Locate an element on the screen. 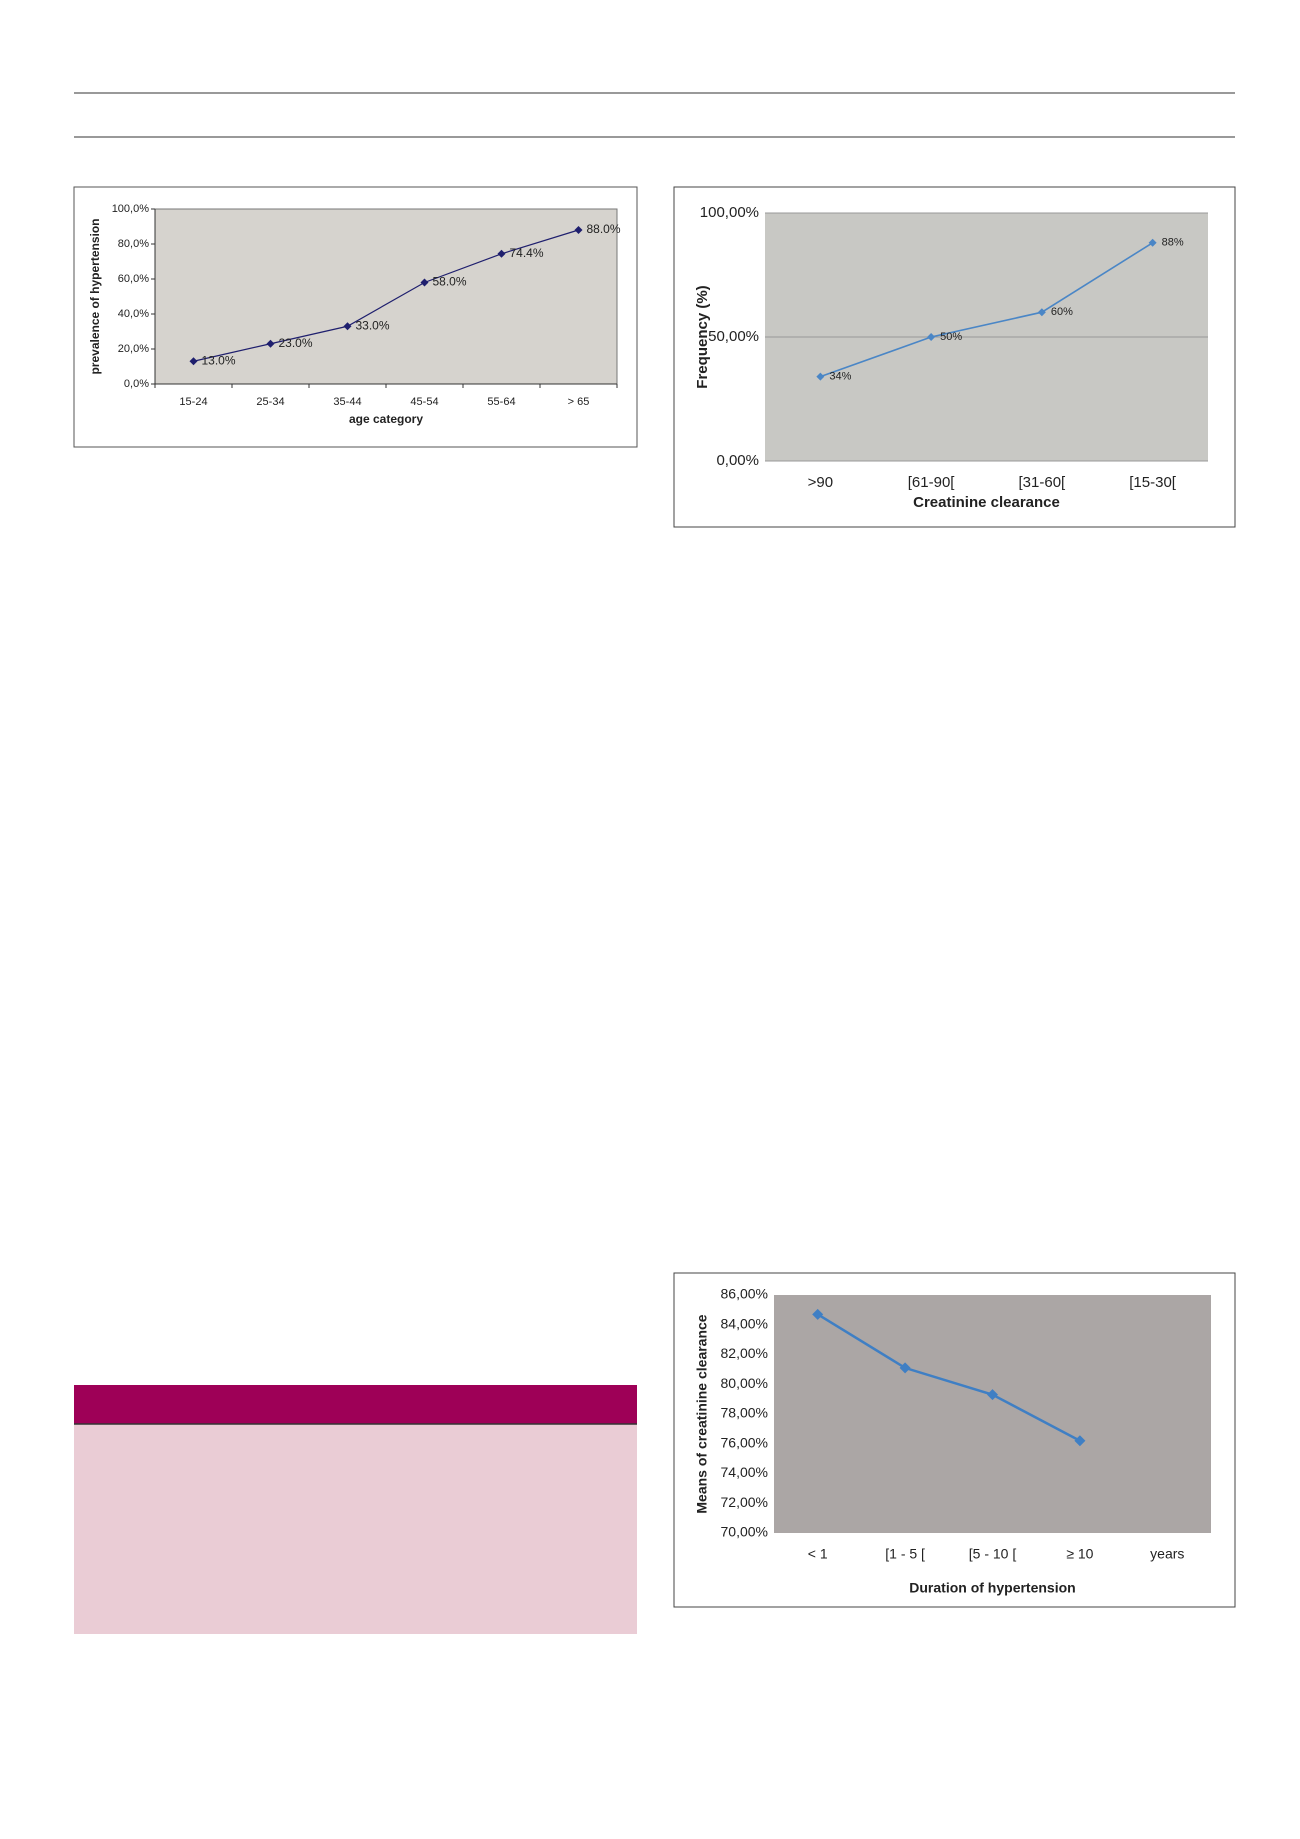  x-tick-label: [1 - 5 [ is located at coordinates (905, 1554).